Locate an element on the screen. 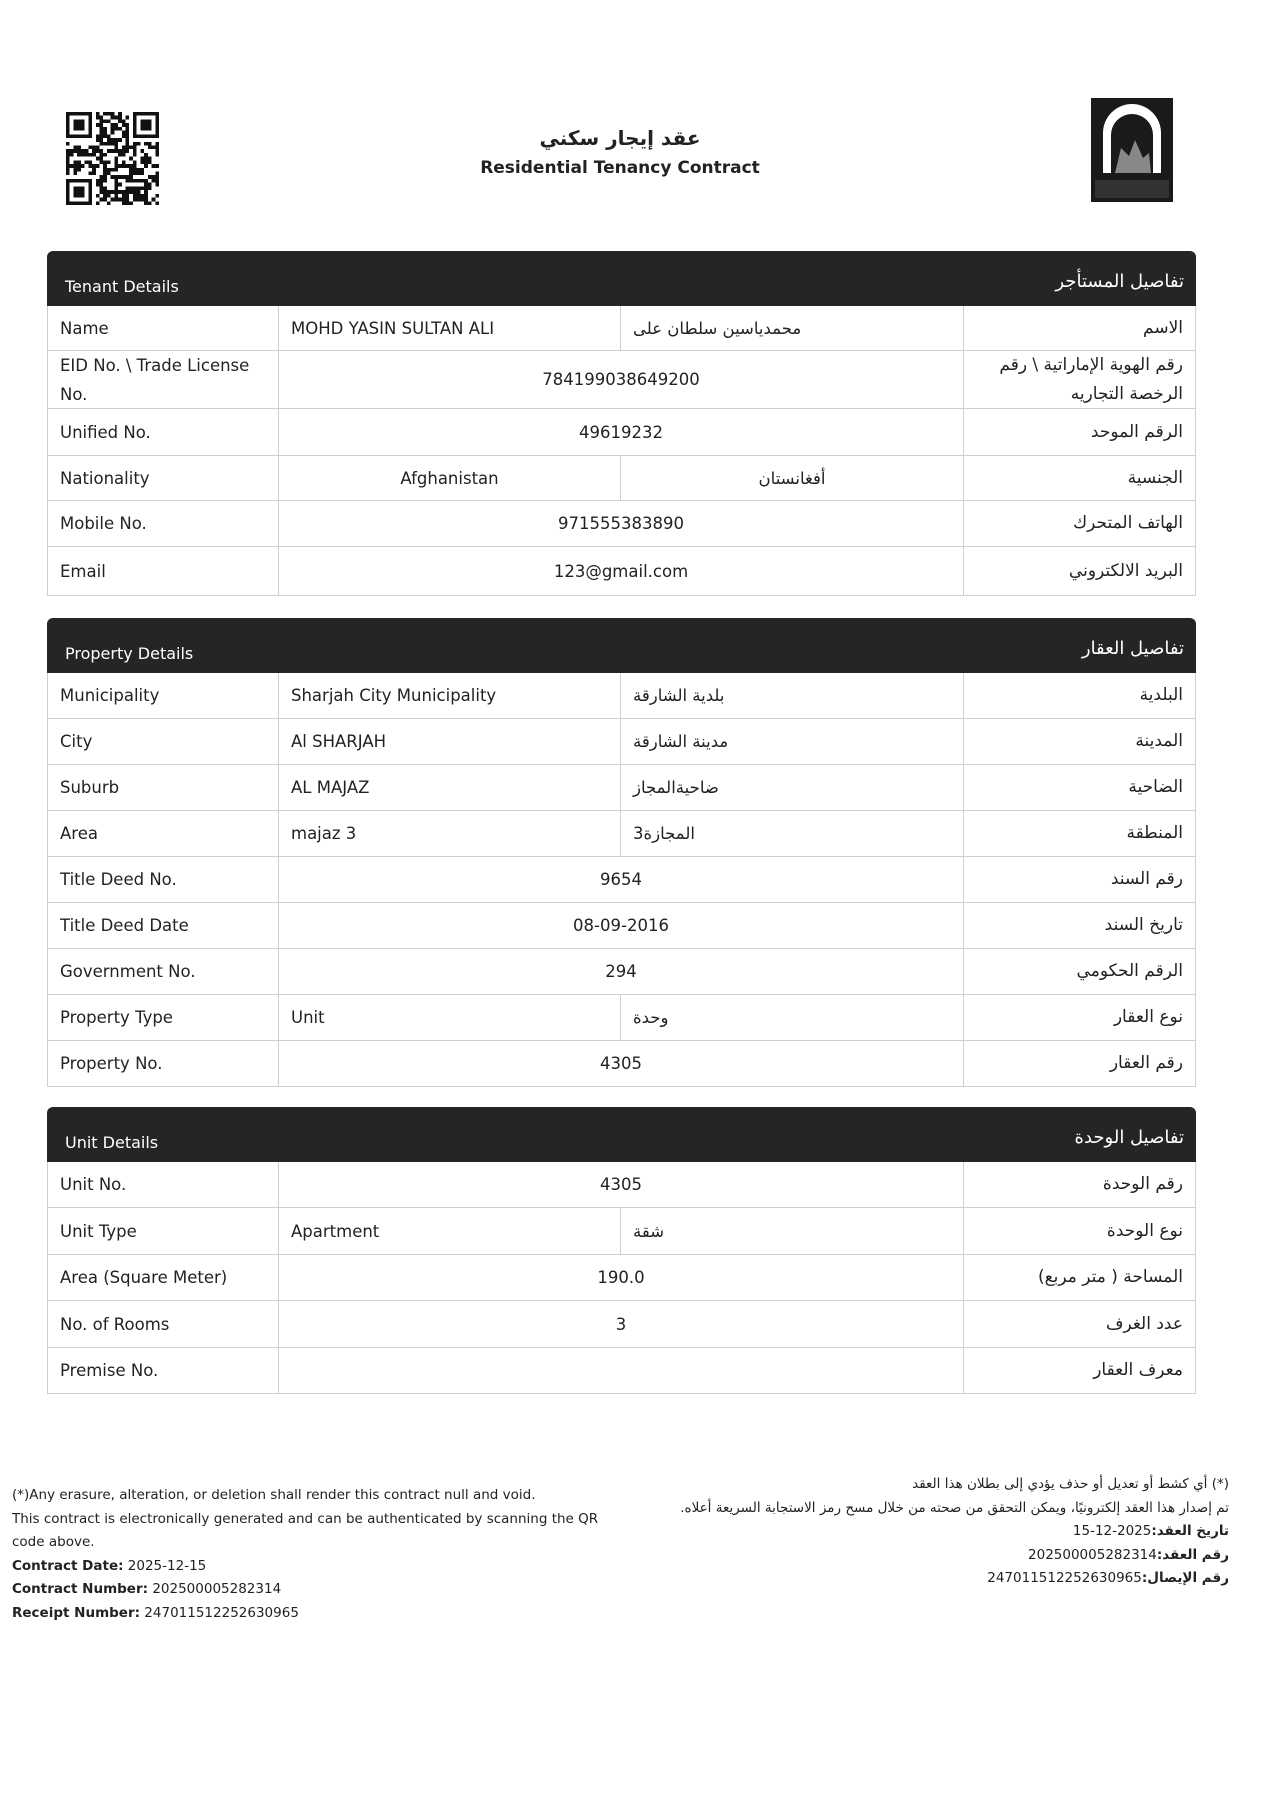 The height and width of the screenshot is (1798, 1272). table-row: Area majaz 3 المجازة3 المنطقة is located at coordinates (621, 834).